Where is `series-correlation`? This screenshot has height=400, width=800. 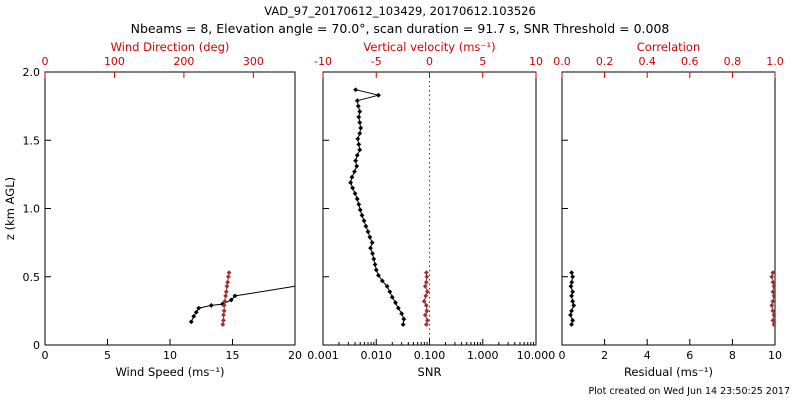 series-correlation is located at coordinates (772, 298).